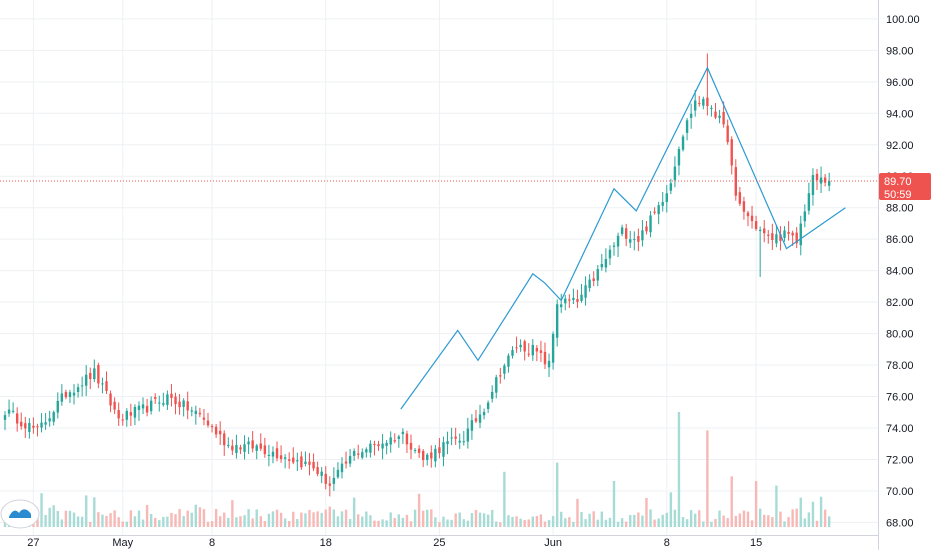 This screenshot has width=932, height=550. Describe the element at coordinates (900, 146) in the screenshot. I see `price-tick-label: 92.00` at that location.